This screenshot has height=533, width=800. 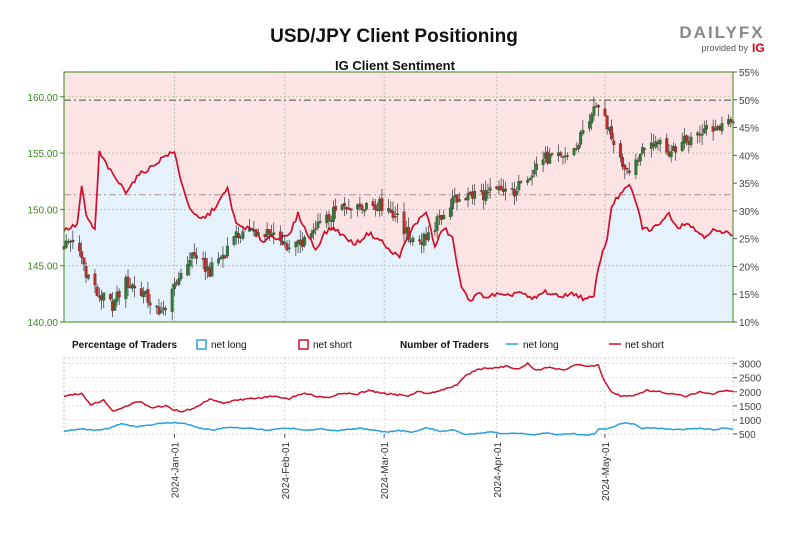 I want to click on legend-pct-net-long-swatch, so click(x=201, y=344).